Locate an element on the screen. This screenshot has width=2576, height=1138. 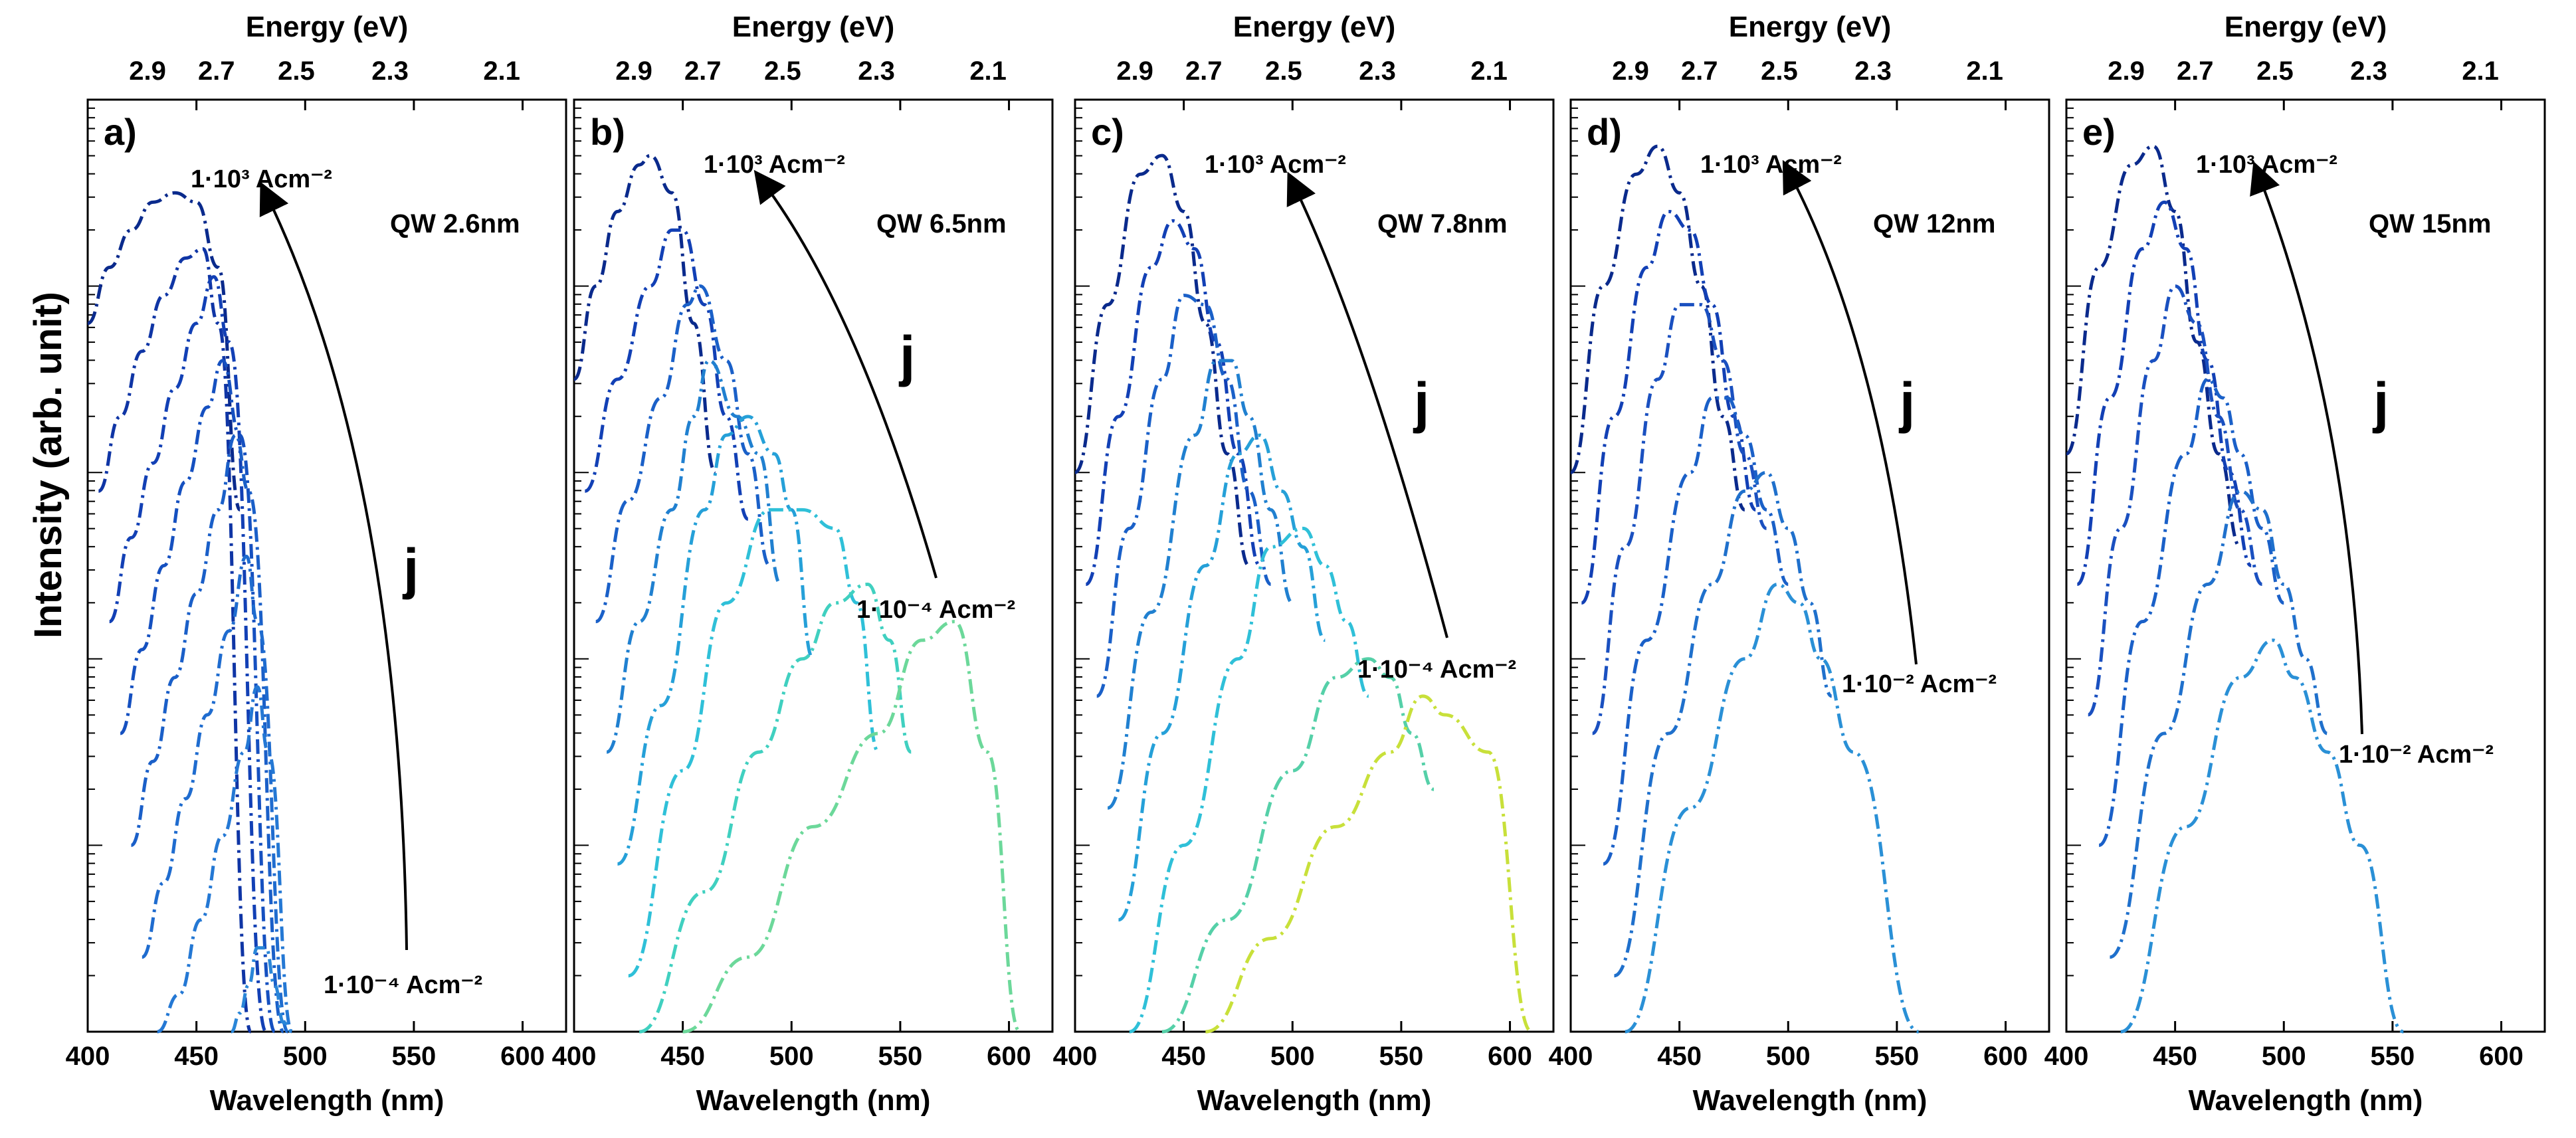
panel-letter: a) is located at coordinates (121, 132).